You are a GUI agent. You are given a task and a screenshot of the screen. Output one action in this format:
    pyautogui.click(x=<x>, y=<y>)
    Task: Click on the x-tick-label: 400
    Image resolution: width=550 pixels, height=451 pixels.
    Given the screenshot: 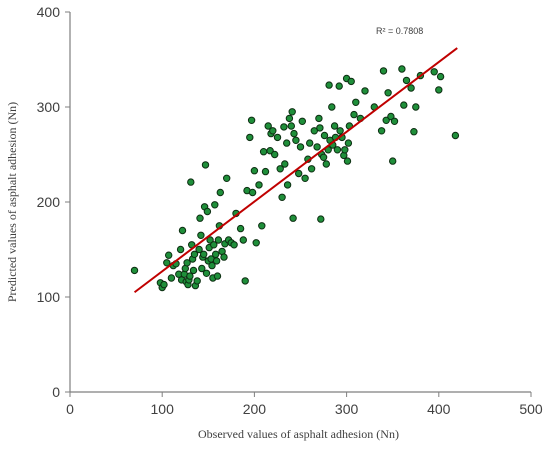 What is the action you would take?
    pyautogui.click(x=439, y=409)
    